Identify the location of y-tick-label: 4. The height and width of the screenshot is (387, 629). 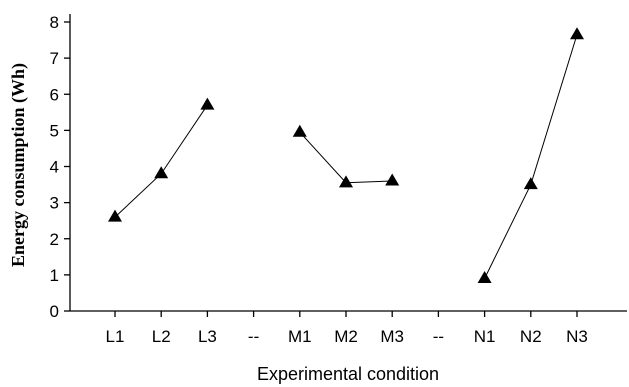
(54, 167).